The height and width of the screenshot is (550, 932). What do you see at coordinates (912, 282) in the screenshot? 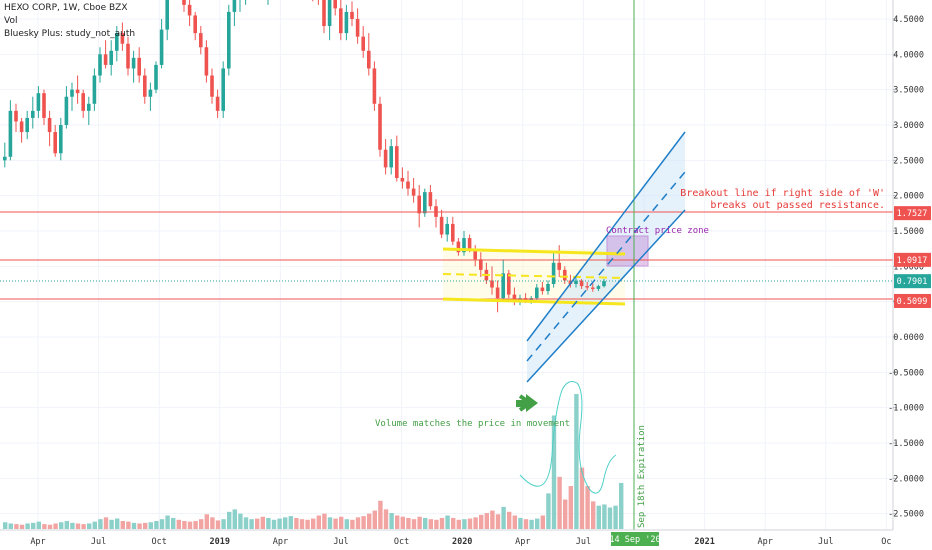
I see `price-tag-label: 0.7901` at bounding box center [912, 282].